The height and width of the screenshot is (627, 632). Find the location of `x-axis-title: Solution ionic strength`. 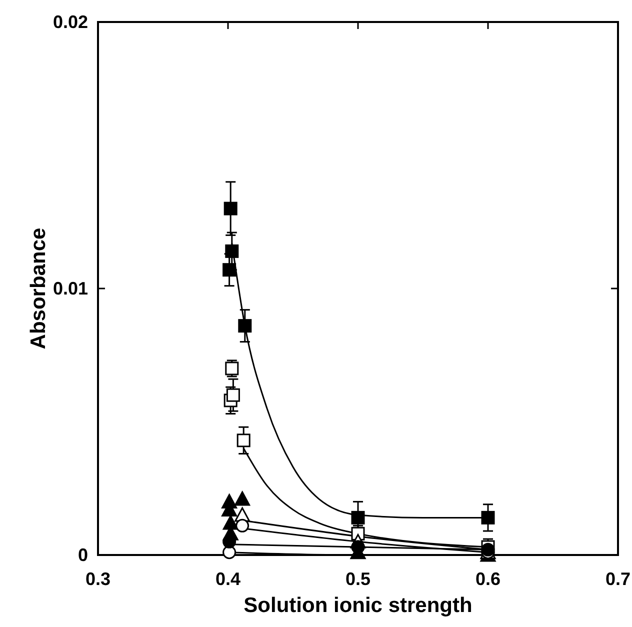

x-axis-title: Solution ionic strength is located at coordinates (358, 605).